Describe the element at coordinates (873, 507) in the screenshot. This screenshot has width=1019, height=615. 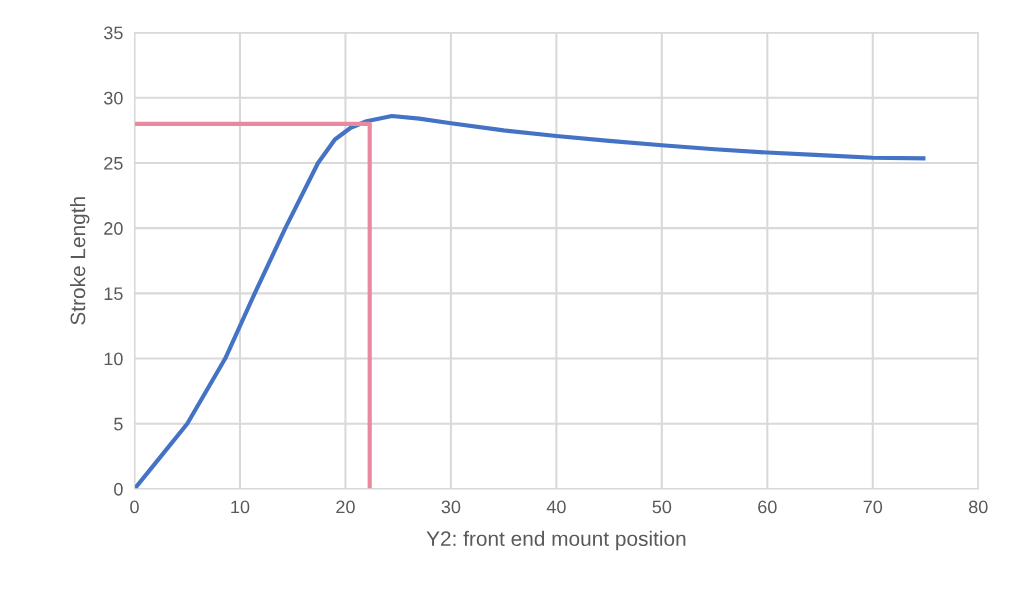
I see `x-tick-label: 70` at that location.